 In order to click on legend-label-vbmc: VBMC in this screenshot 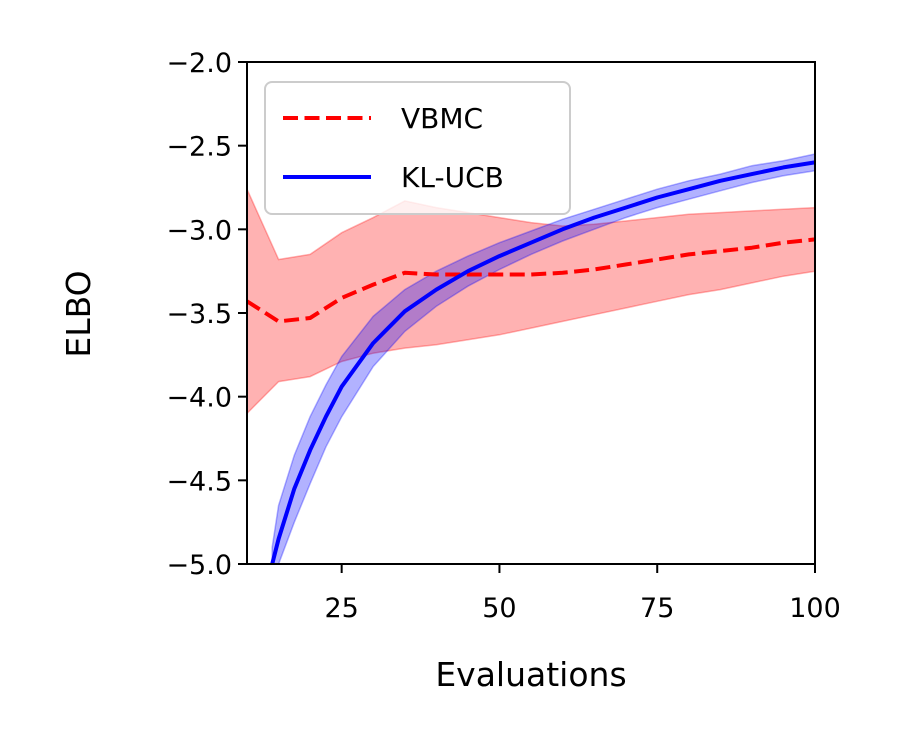, I will do `click(442, 118)`.